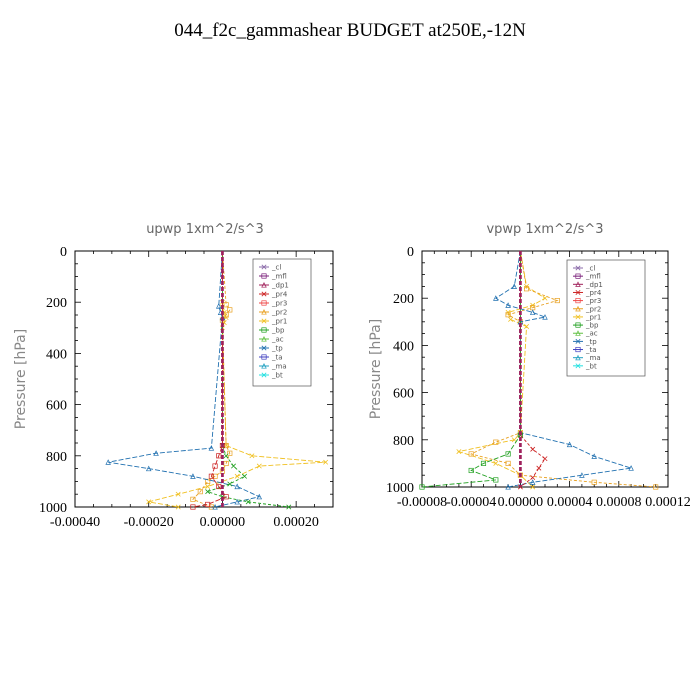 The height and width of the screenshot is (700, 700). Describe the element at coordinates (403, 394) in the screenshot. I see `y-tick-label: 600` at that location.